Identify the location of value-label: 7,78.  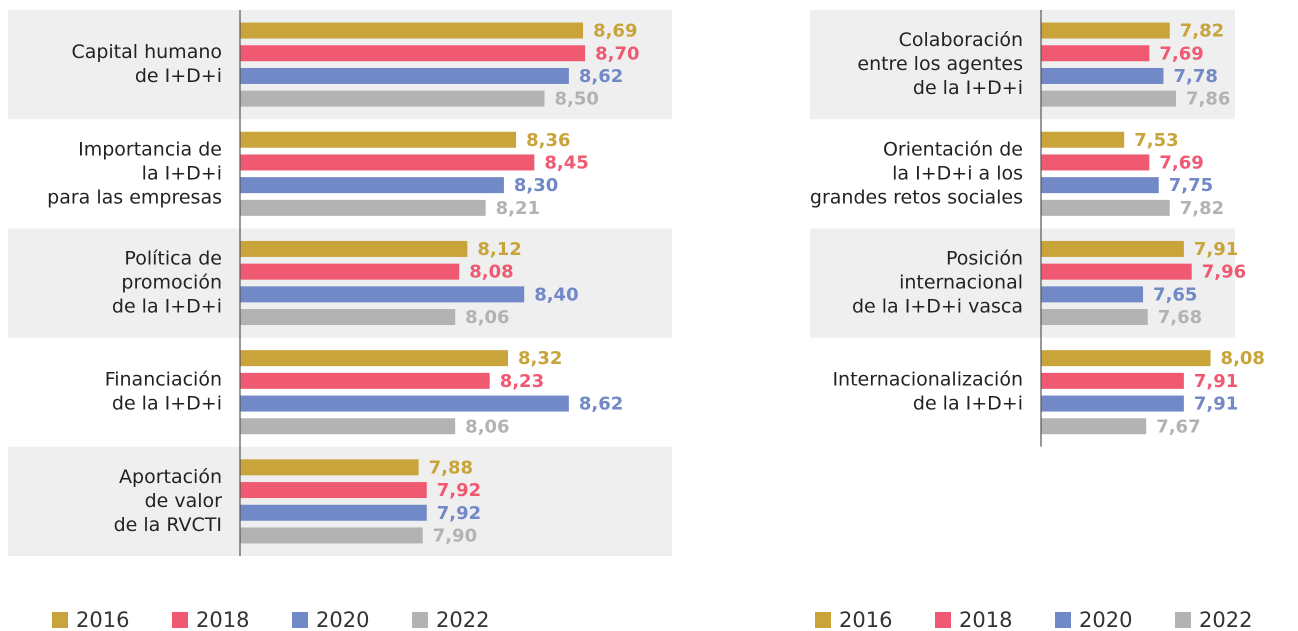
(1195, 76).